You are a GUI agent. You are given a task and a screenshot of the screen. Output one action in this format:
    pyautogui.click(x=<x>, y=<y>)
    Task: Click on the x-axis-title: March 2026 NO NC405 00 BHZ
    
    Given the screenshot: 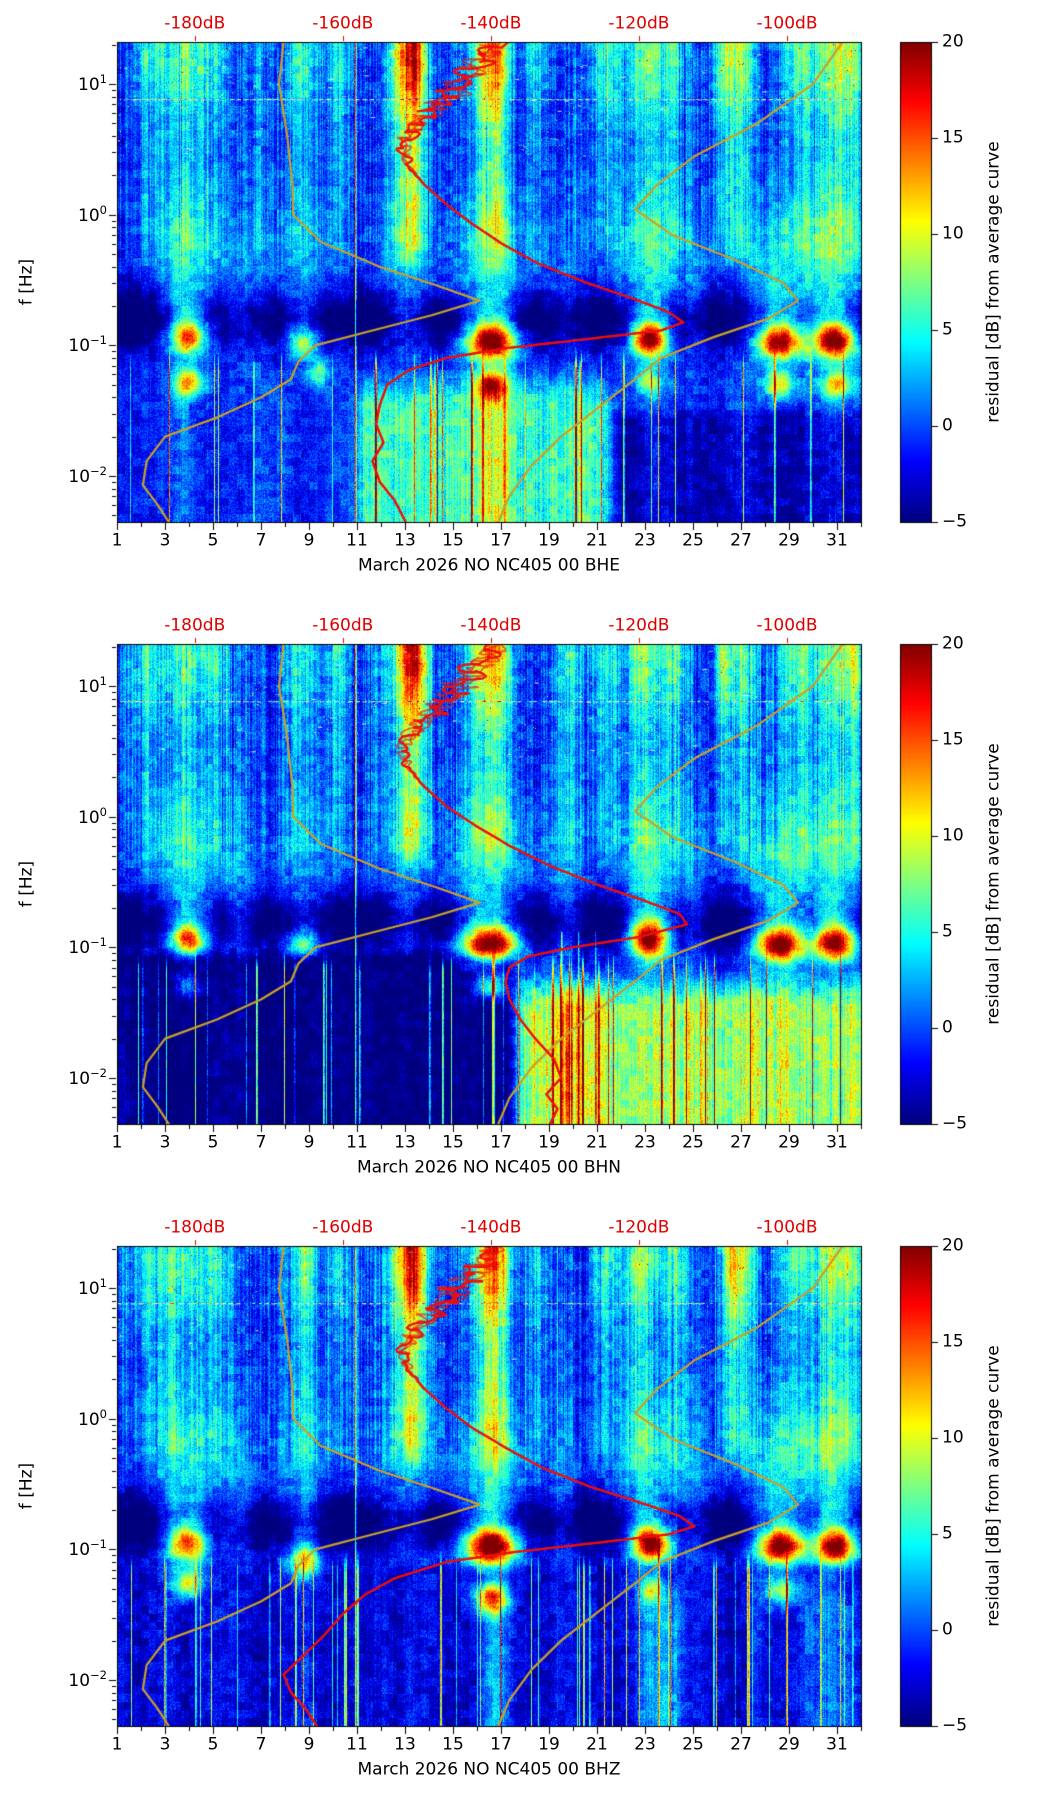 What is the action you would take?
    pyautogui.click(x=489, y=1769)
    